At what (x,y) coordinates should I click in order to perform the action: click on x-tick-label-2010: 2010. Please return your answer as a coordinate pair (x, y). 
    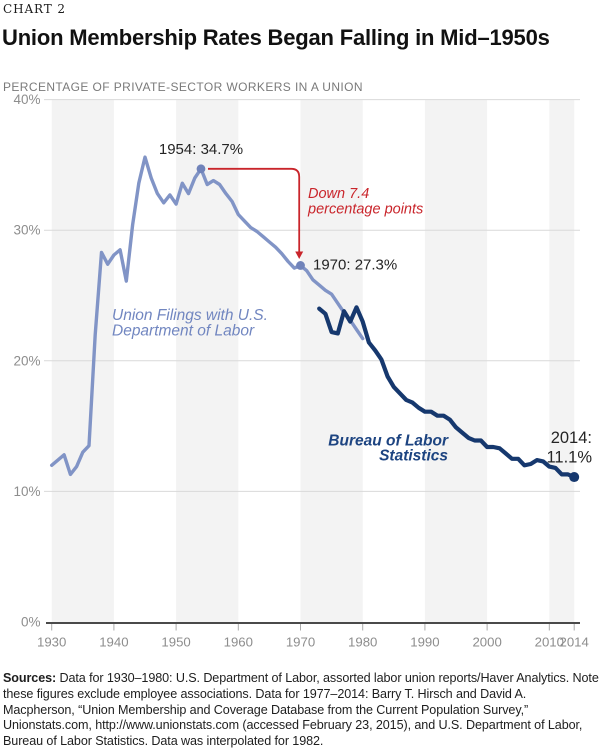
    Looking at the image, I should click on (549, 642).